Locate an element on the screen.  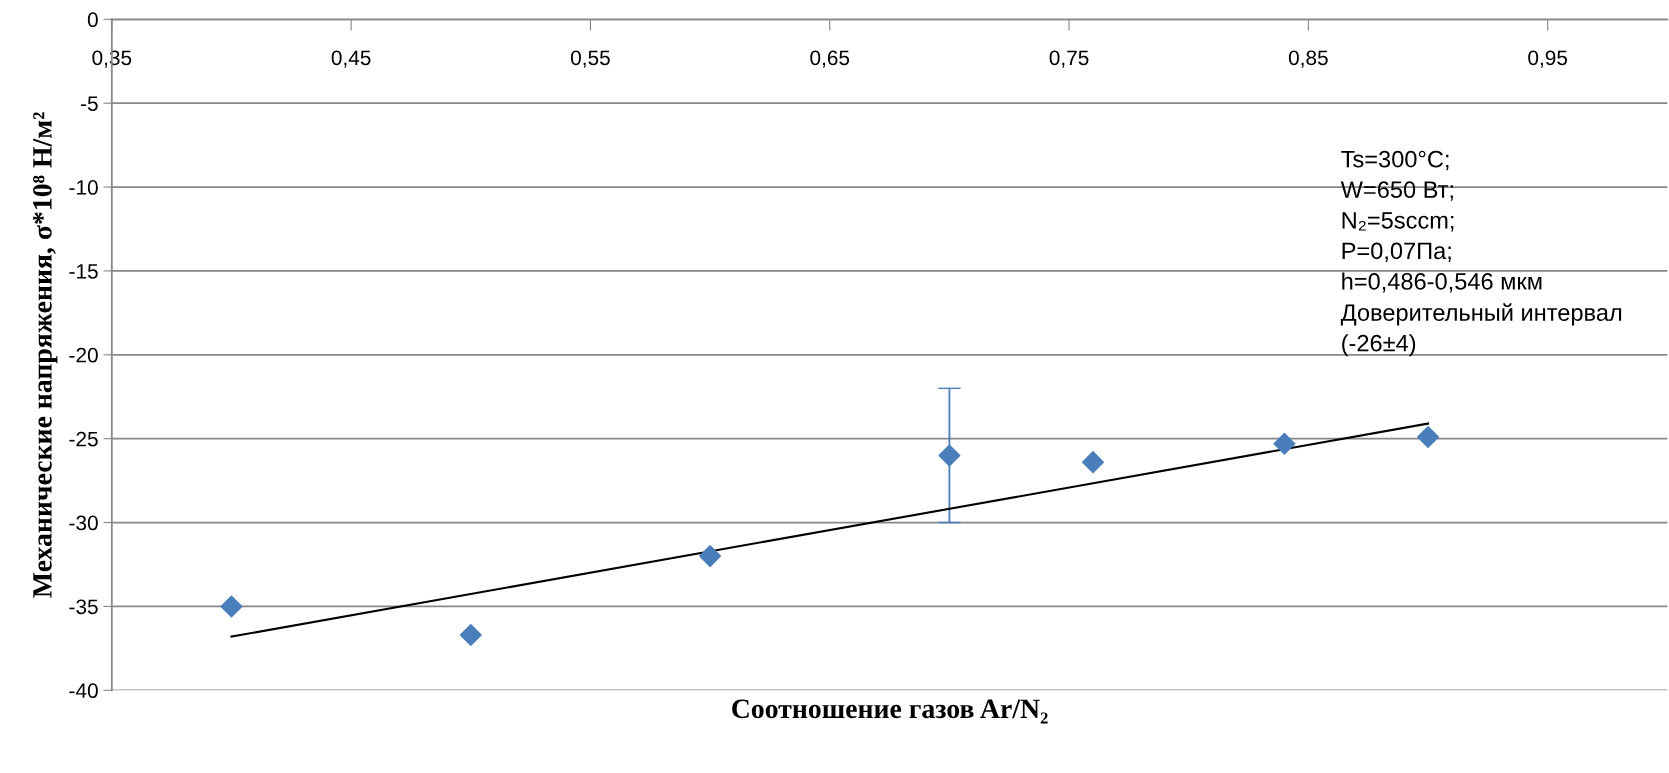
y-tick-label: -20 is located at coordinates (83, 355).